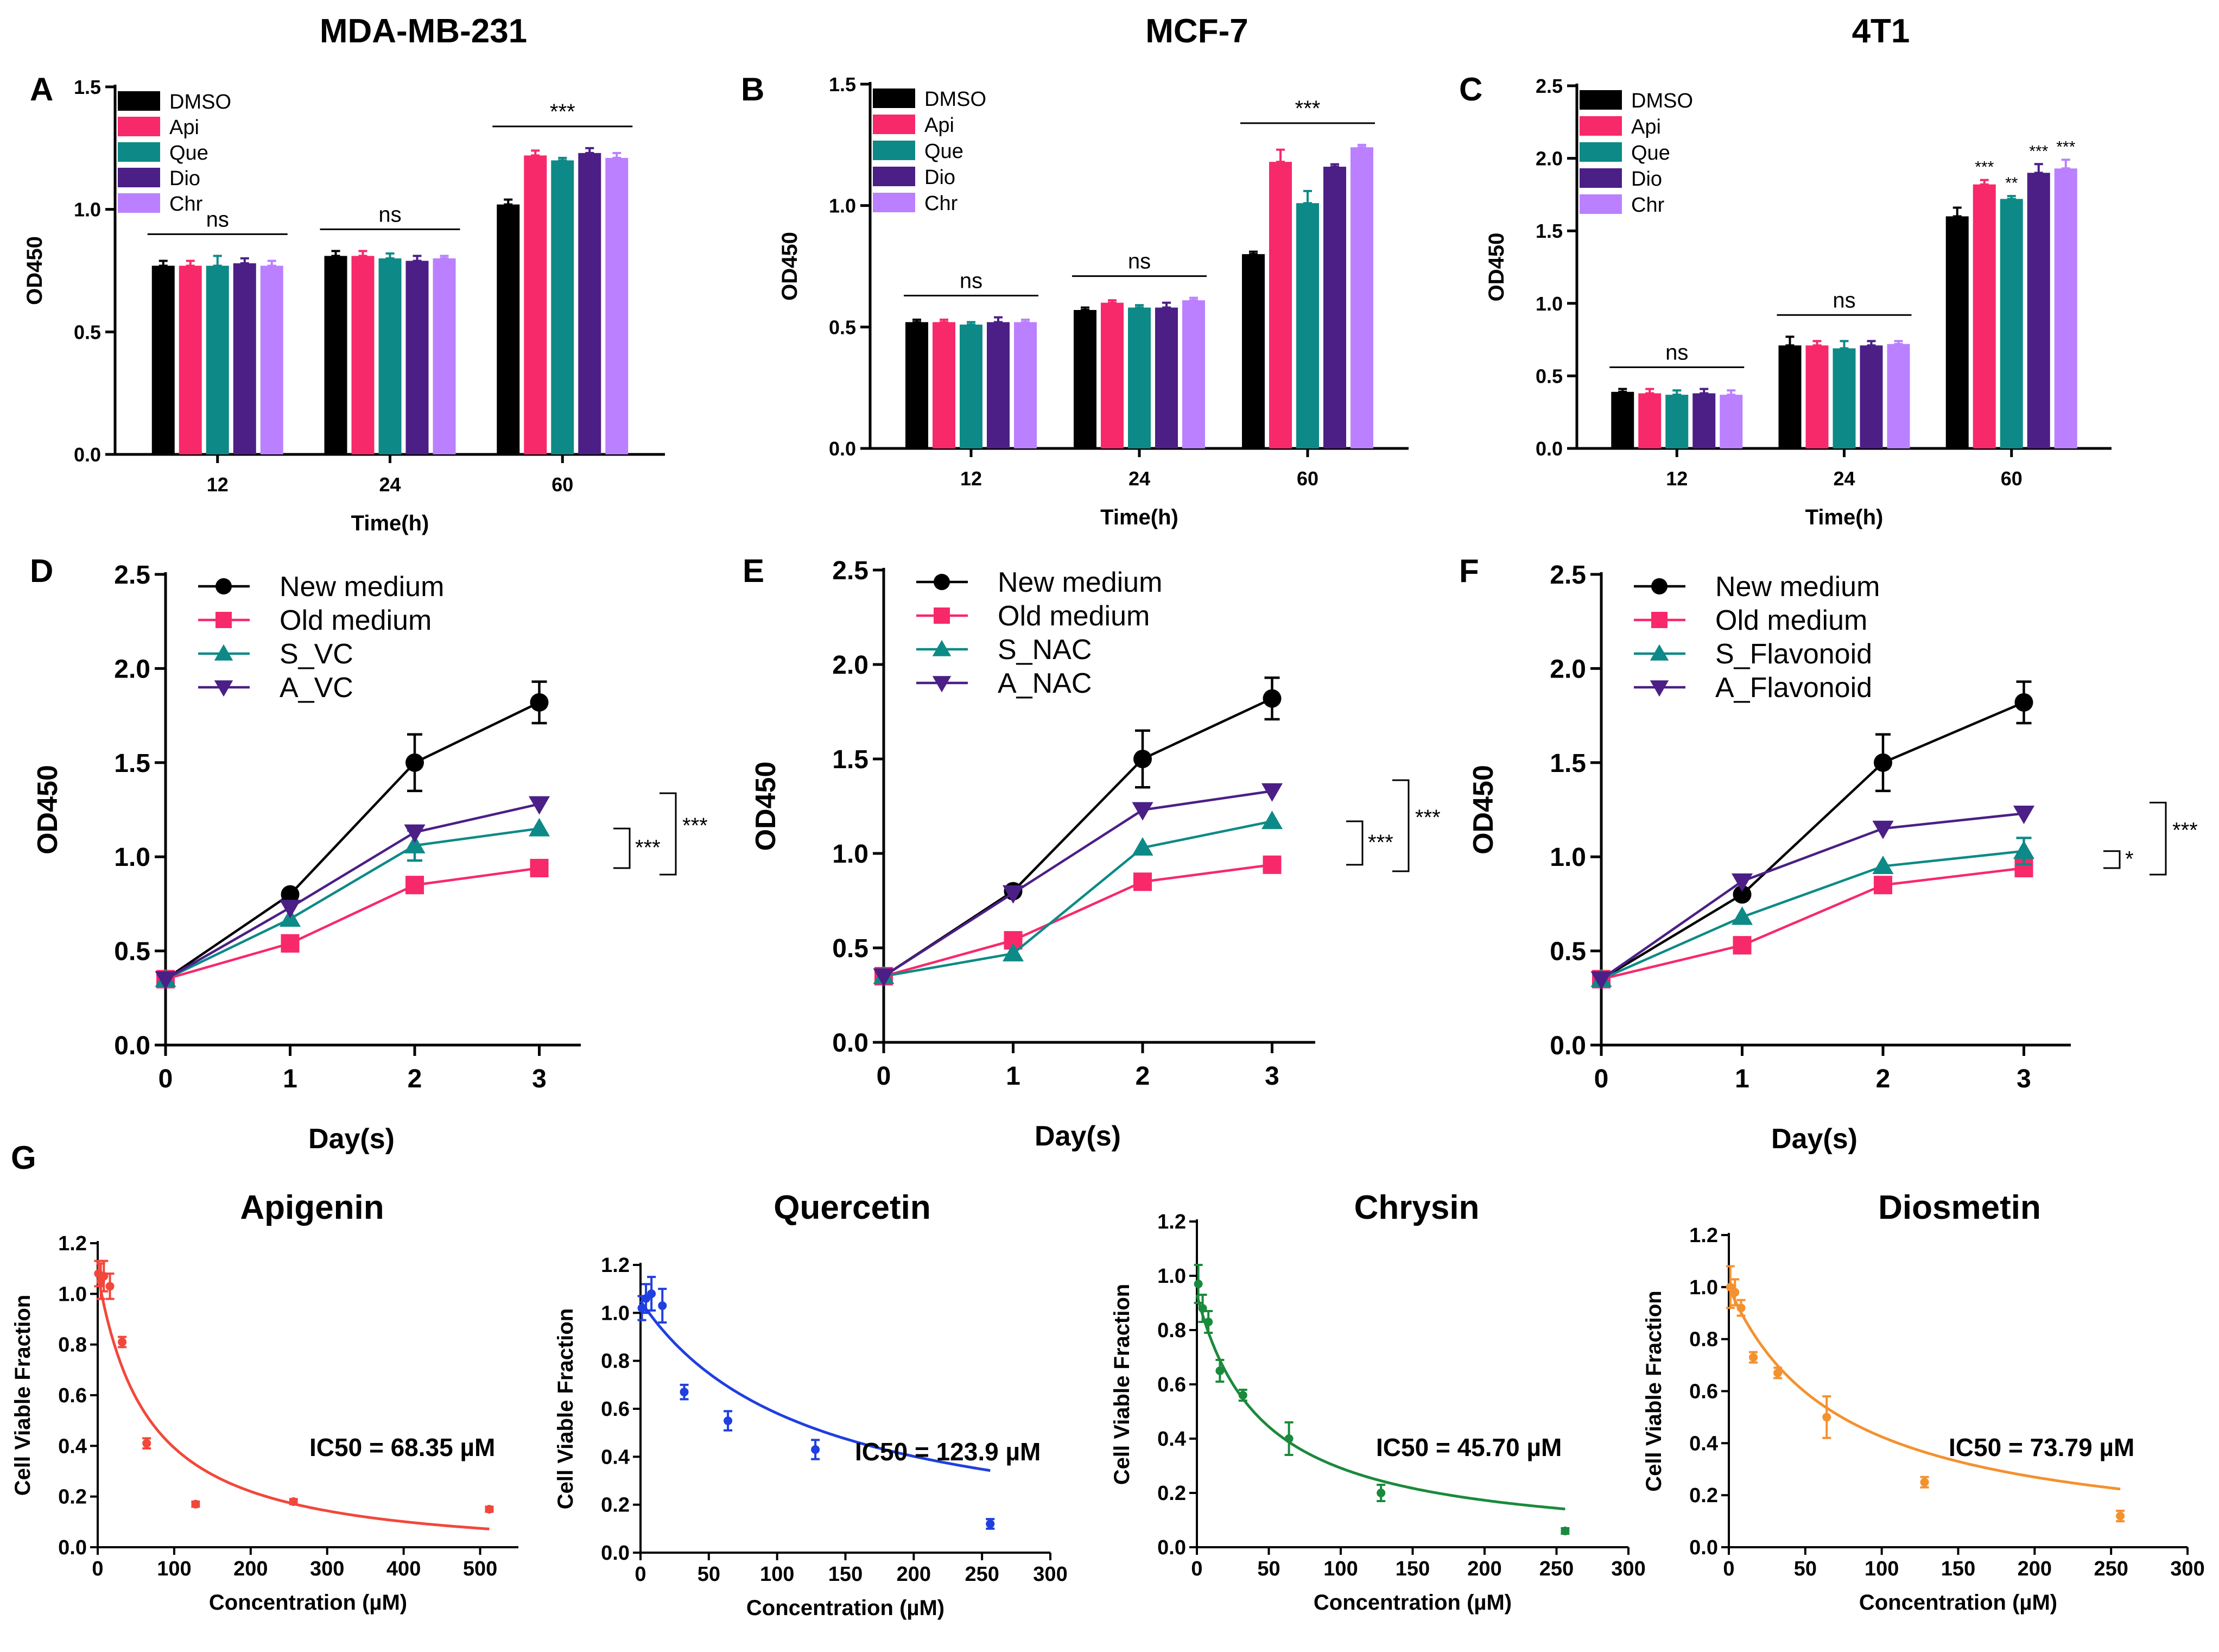 The width and height of the screenshot is (2219, 1652). I want to click on legend-label: Old medium, so click(1791, 620).